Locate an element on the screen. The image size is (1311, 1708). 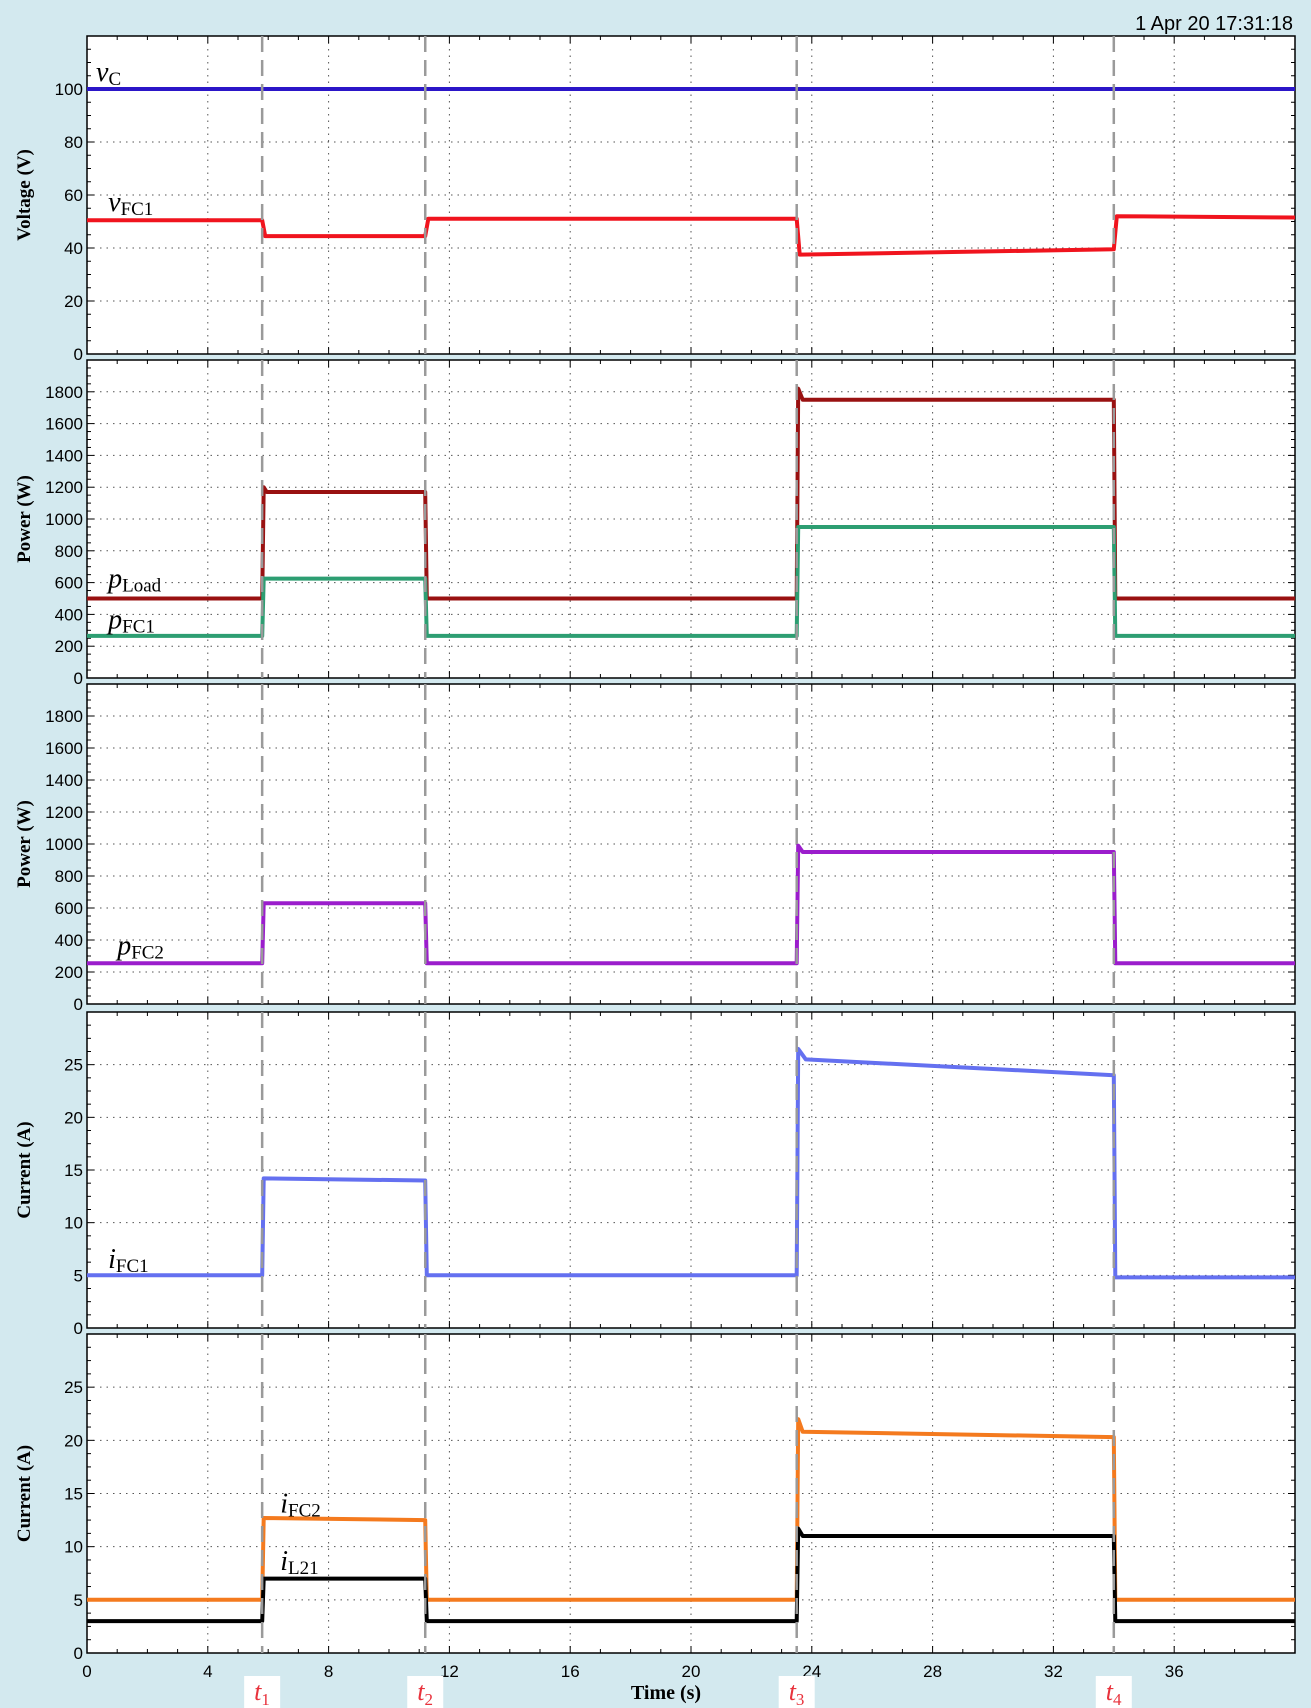
x-tick-label: 32 is located at coordinates (1053, 1671).